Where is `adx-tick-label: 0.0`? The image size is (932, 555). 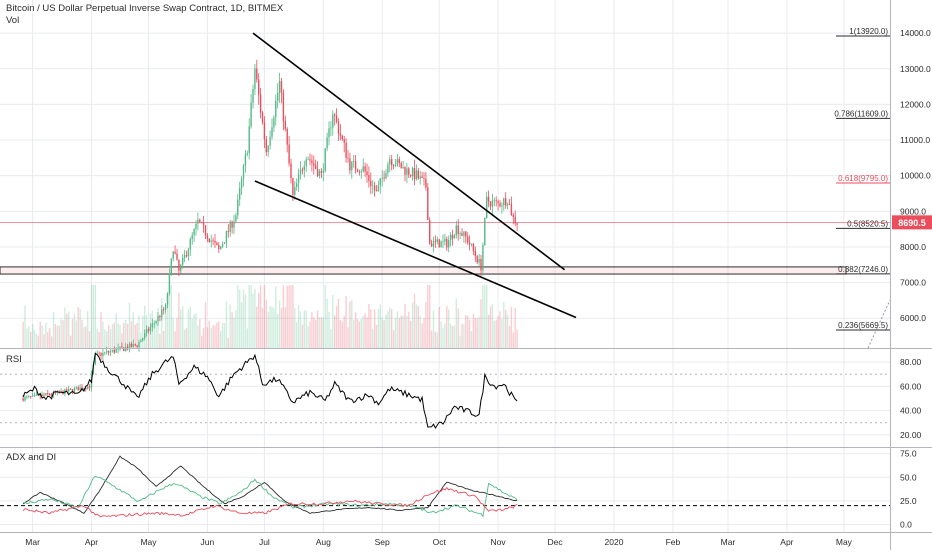 adx-tick-label: 0.0 is located at coordinates (906, 524).